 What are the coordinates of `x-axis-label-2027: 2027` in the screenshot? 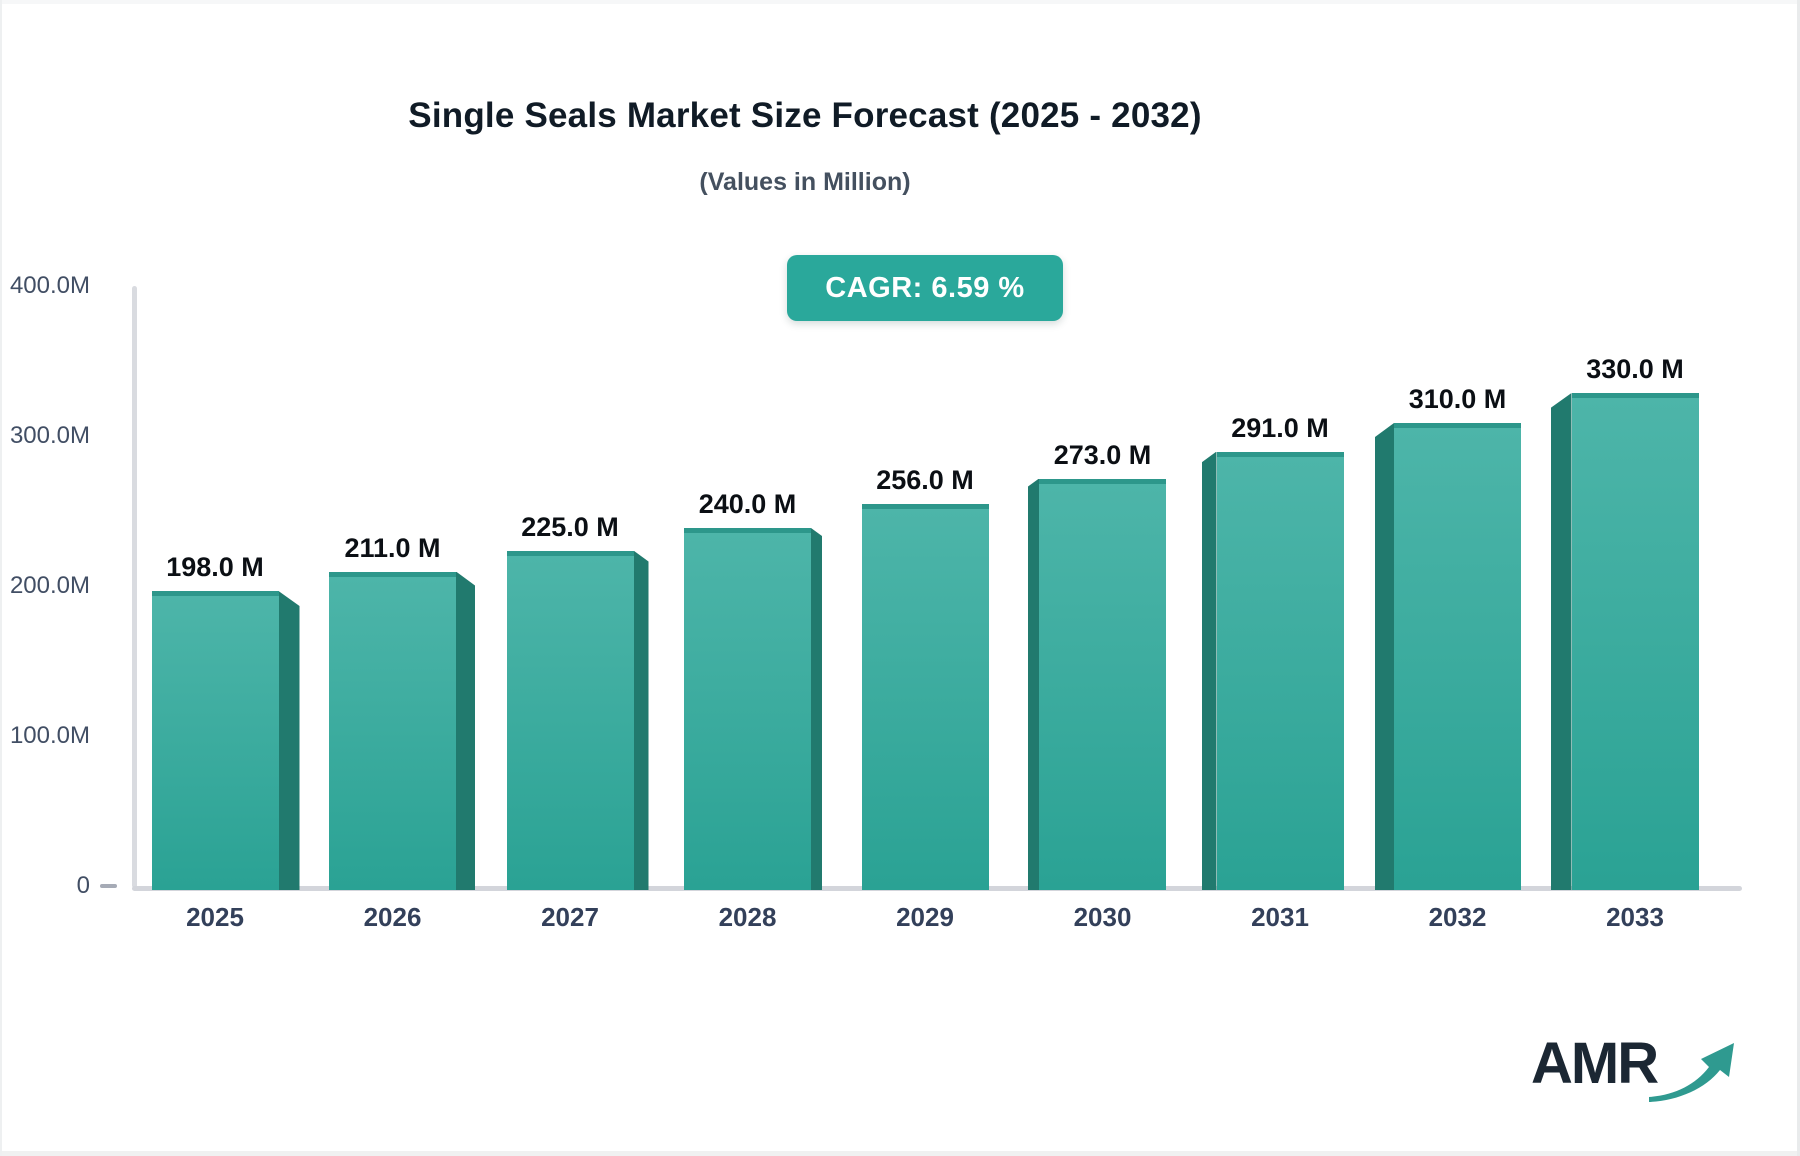 It's located at (570, 917).